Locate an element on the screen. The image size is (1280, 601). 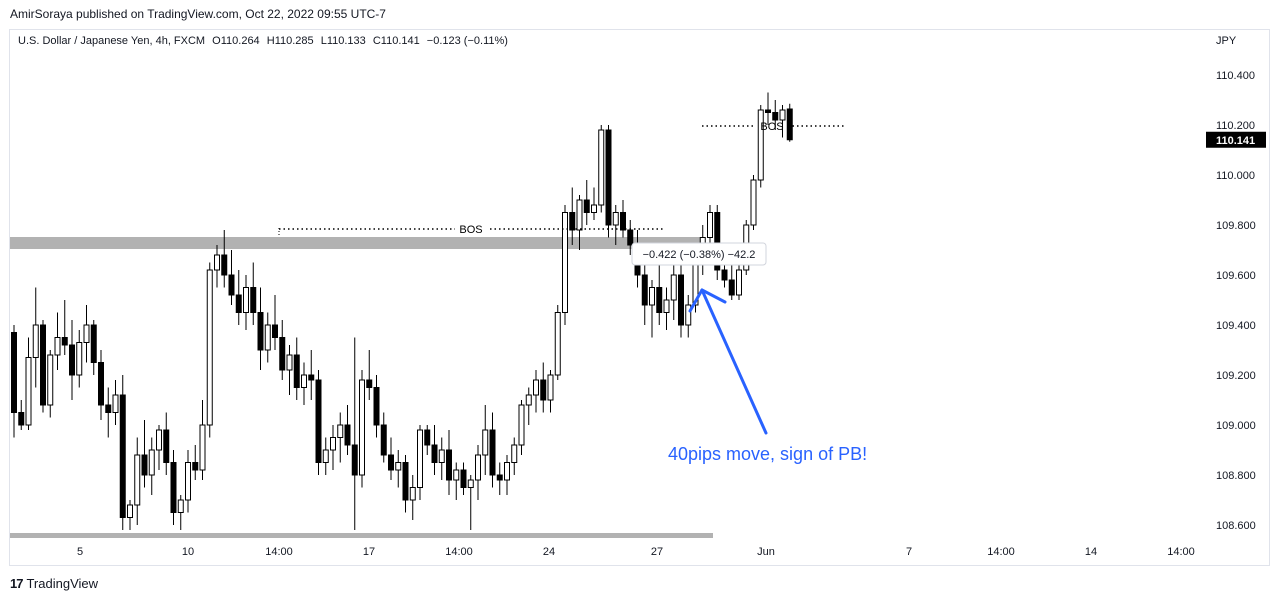
time-tick-label: 24 is located at coordinates (549, 552).